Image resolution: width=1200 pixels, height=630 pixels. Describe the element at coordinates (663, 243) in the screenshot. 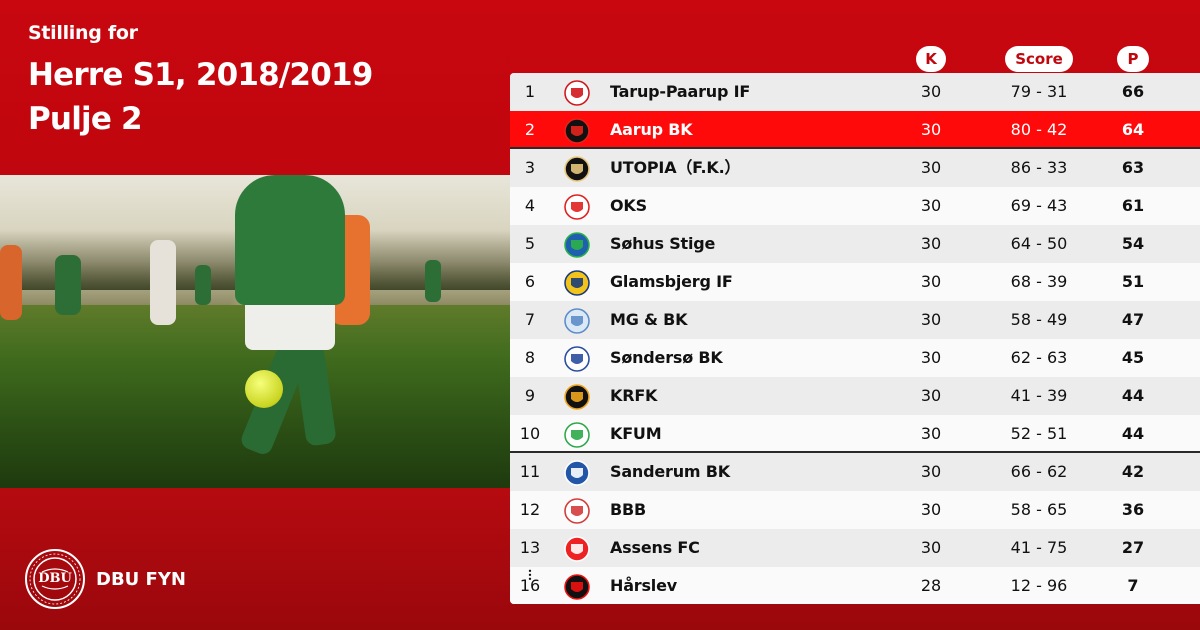

I see `row-team-name: Søhus Stige` at that location.